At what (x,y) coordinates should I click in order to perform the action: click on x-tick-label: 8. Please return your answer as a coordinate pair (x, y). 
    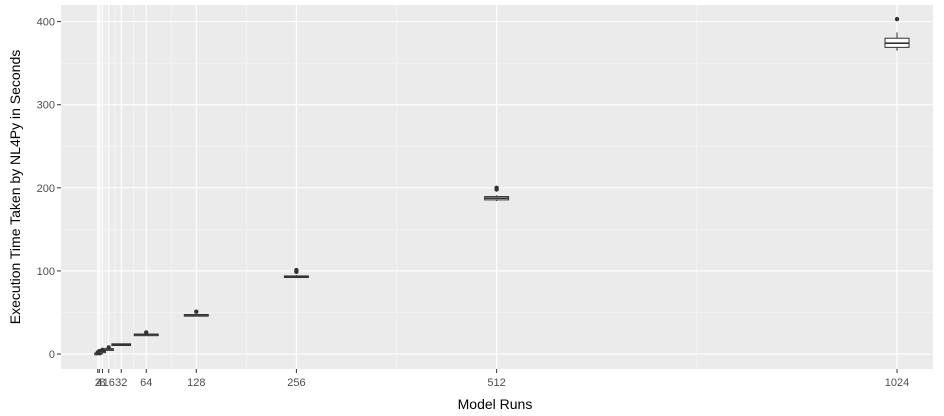
    Looking at the image, I should click on (102, 383).